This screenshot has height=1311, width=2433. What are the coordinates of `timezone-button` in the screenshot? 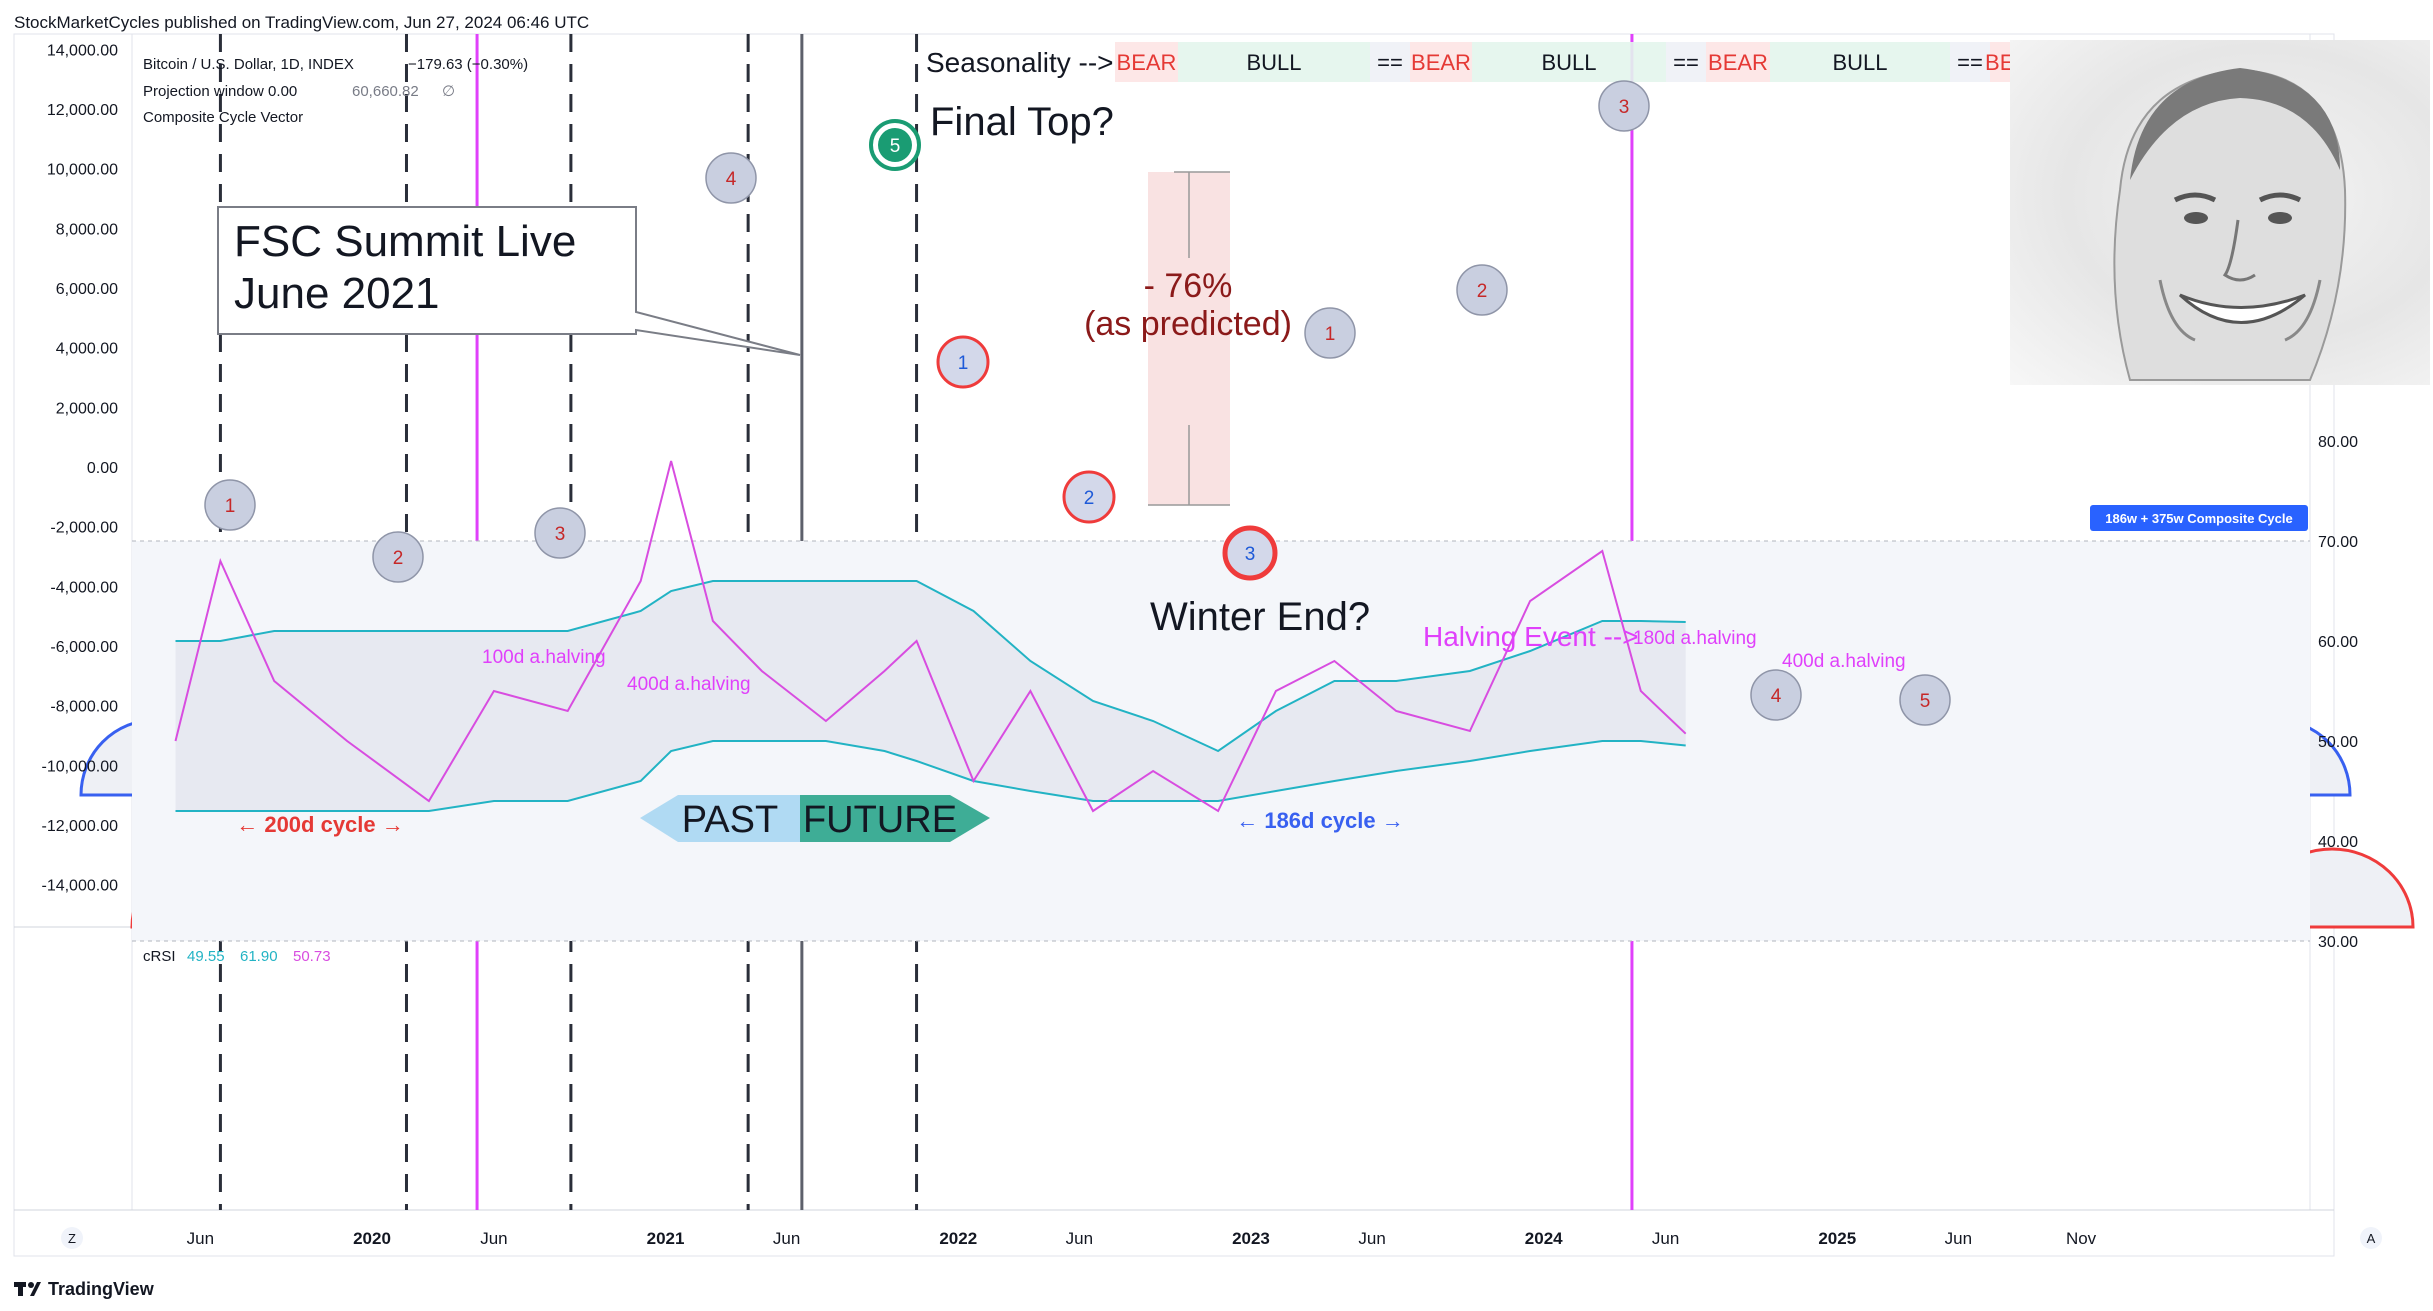 It's located at (72, 1238).